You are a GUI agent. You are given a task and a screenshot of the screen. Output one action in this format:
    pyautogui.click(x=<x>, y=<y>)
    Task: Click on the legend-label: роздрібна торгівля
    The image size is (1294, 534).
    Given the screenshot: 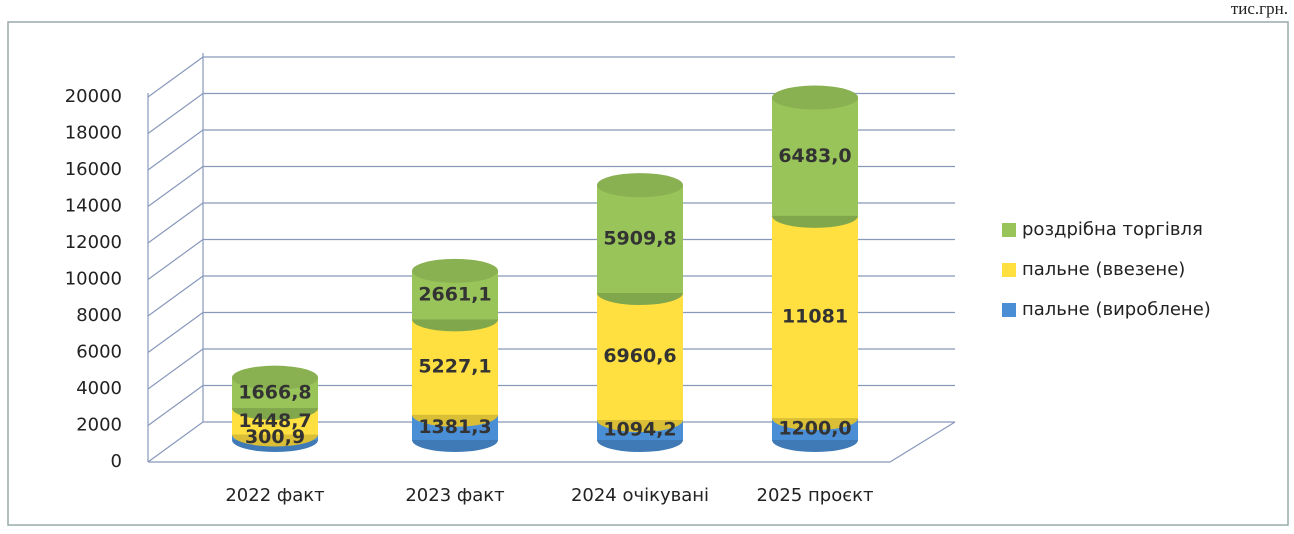 What is the action you would take?
    pyautogui.click(x=1112, y=229)
    